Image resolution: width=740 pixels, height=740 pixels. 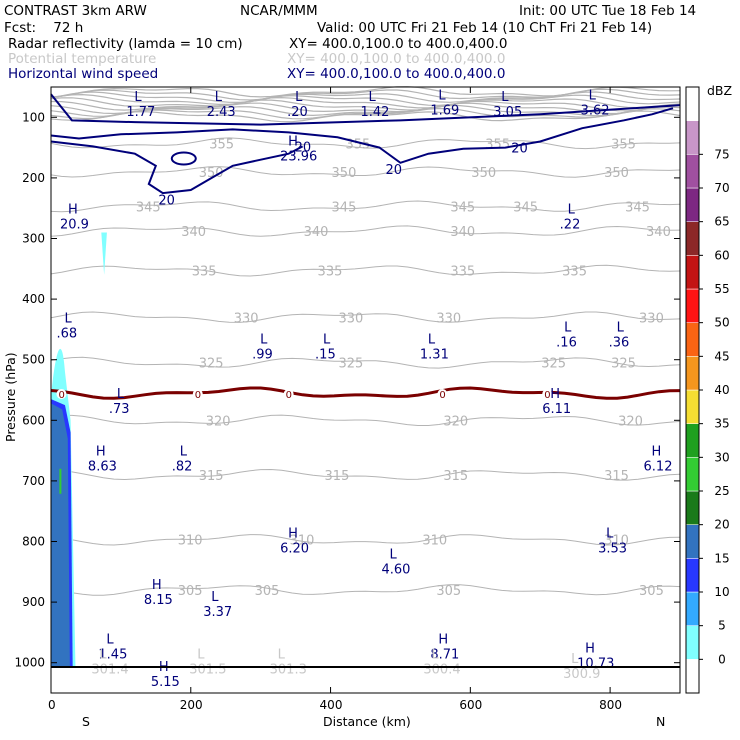 I want to click on theta-contour-350: 350 350 350 350, so click(x=365, y=173).